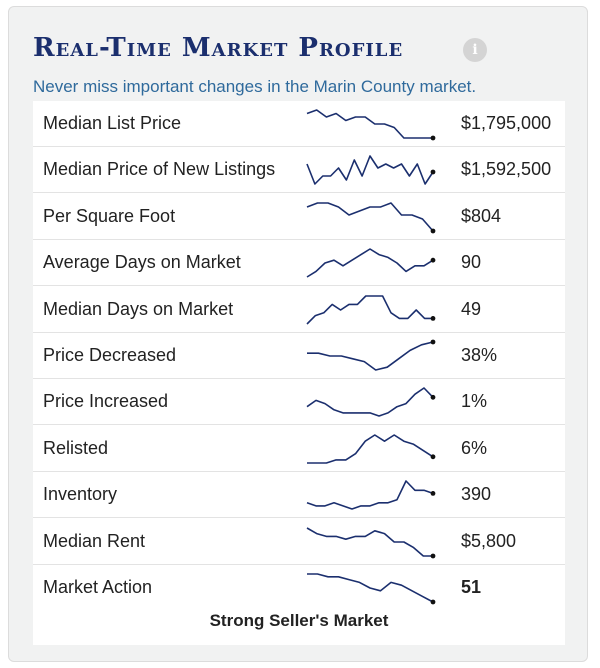 The height and width of the screenshot is (668, 600). What do you see at coordinates (474, 401) in the screenshot?
I see `metric-value: 1%` at bounding box center [474, 401].